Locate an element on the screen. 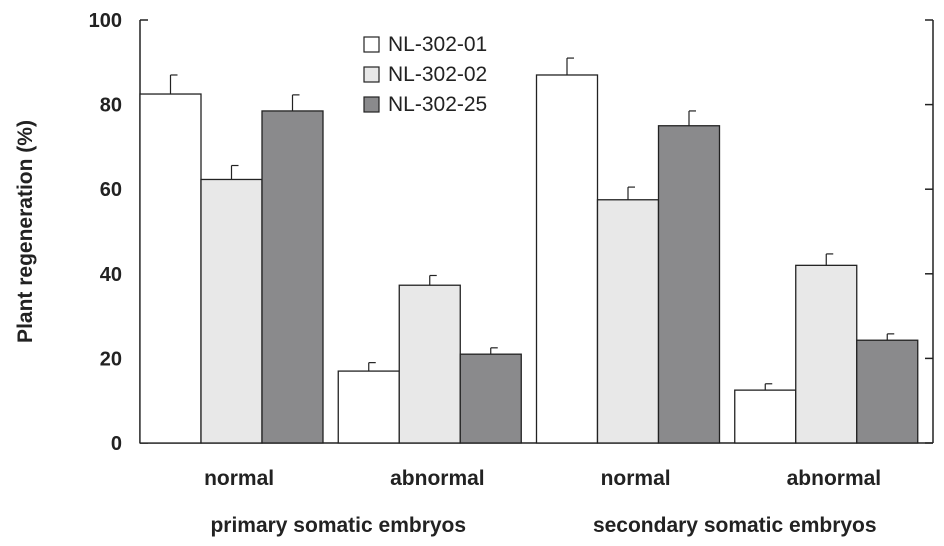 The height and width of the screenshot is (546, 944). legend-label: NL-302-25 is located at coordinates (437, 104).